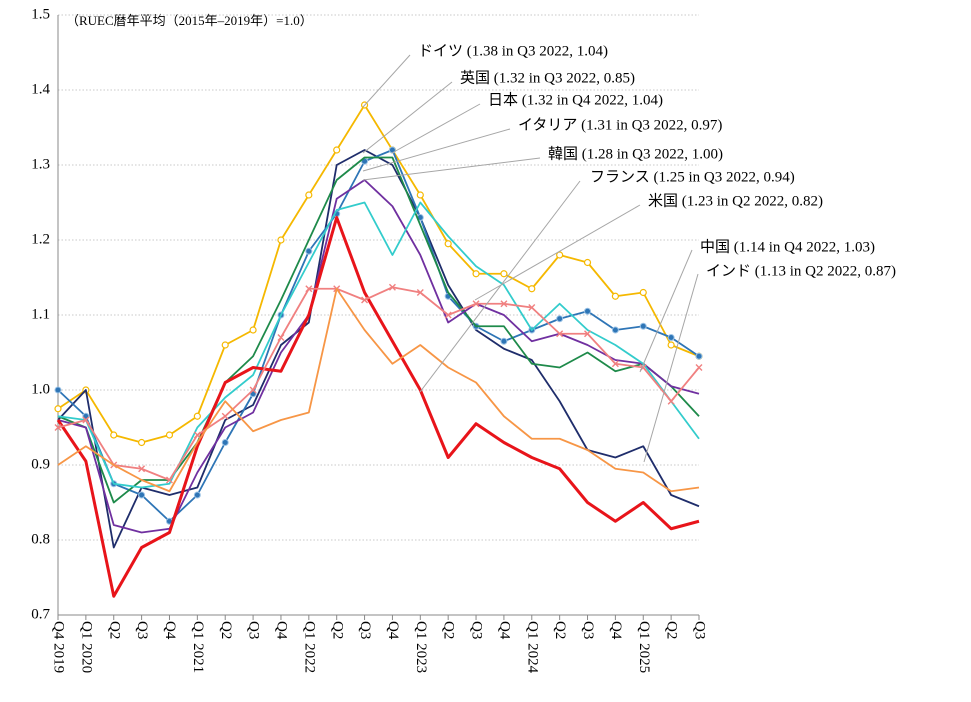 Image resolution: width=971 pixels, height=702 pixels. I want to click on y-tick-label: 1.4, so click(40, 89).